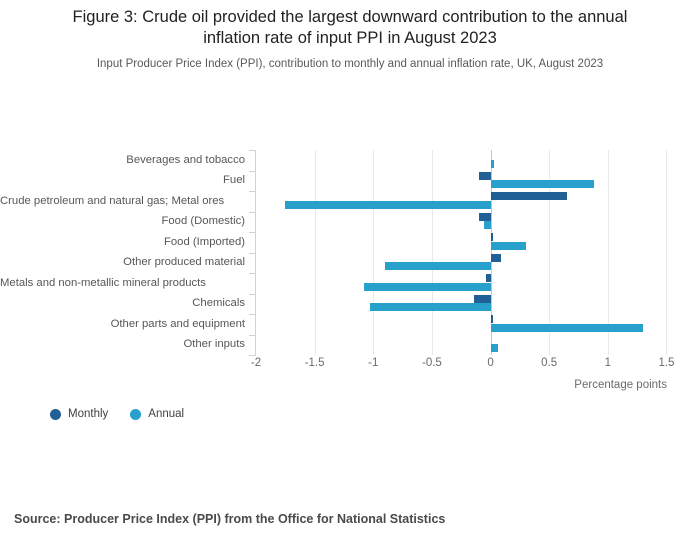 This screenshot has width=700, height=549. What do you see at coordinates (136, 414) in the screenshot?
I see `legend-annual-dot` at bounding box center [136, 414].